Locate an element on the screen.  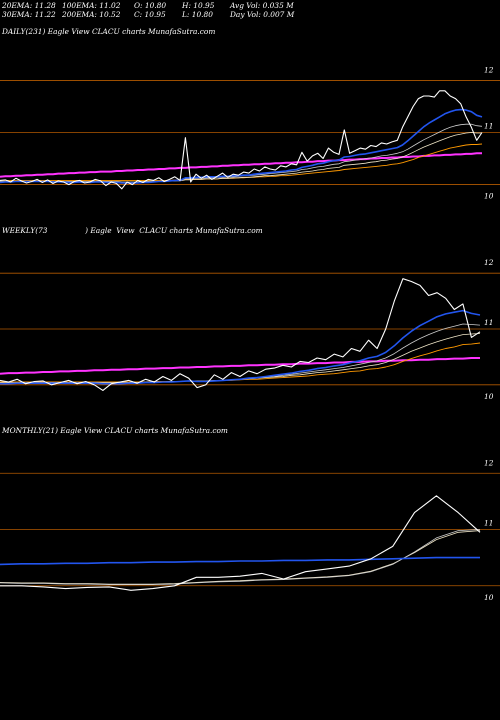
header-high: H: 10.95 is located at coordinates (198, 5).